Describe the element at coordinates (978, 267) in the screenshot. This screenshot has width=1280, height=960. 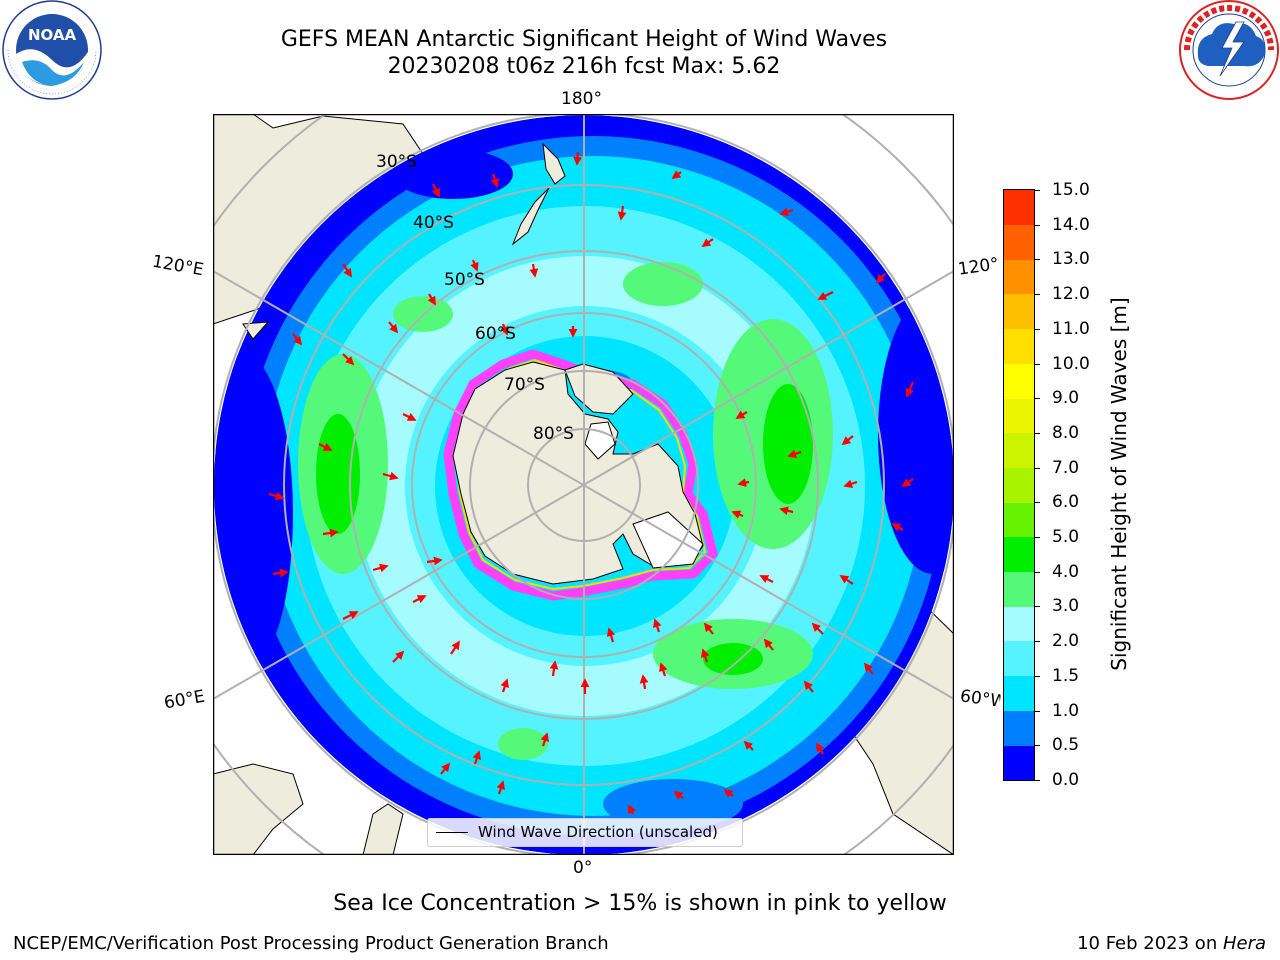
I see `lon-label-120w: 120°W` at that location.